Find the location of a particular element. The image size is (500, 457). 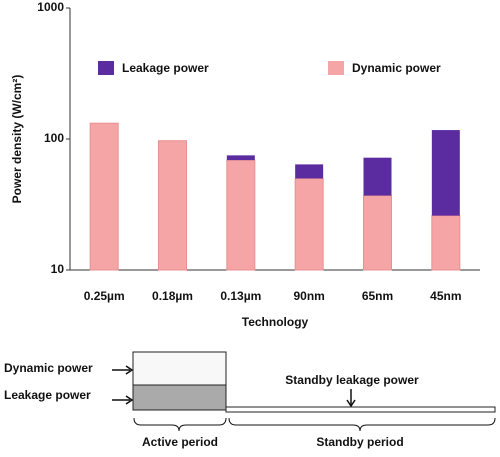

x-tick-label: 65nm is located at coordinates (377, 296).